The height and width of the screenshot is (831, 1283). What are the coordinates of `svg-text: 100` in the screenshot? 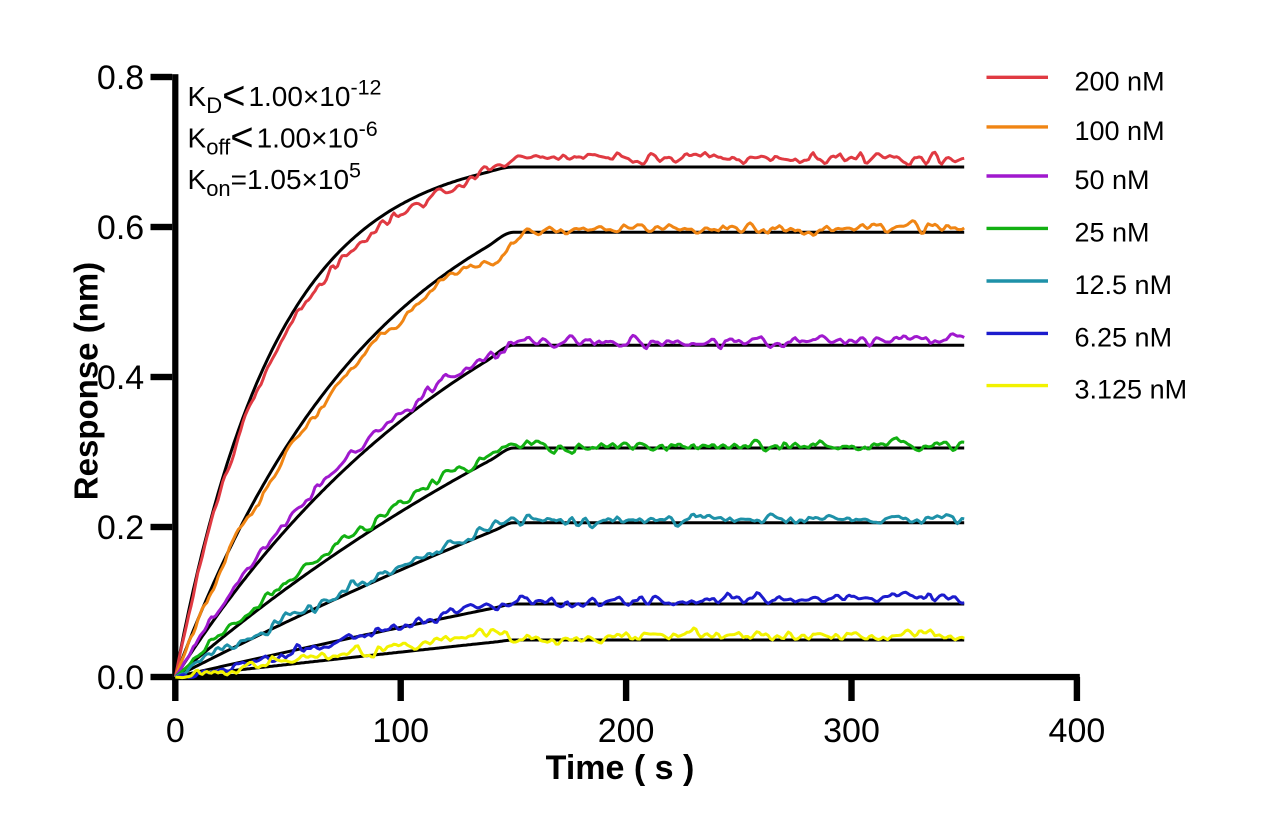 It's located at (400, 731).